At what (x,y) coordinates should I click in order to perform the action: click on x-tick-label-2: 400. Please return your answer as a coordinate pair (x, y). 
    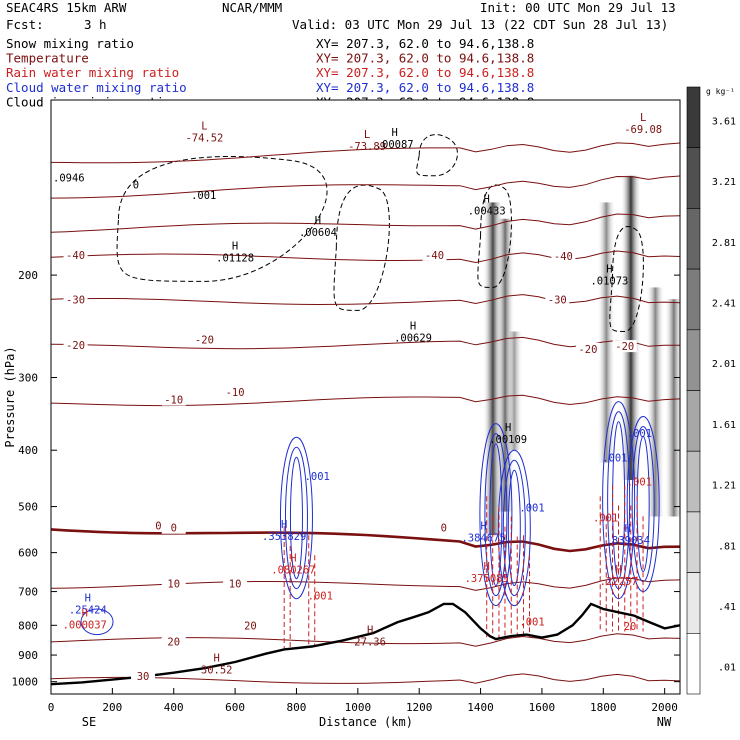
    Looking at the image, I should click on (174, 707).